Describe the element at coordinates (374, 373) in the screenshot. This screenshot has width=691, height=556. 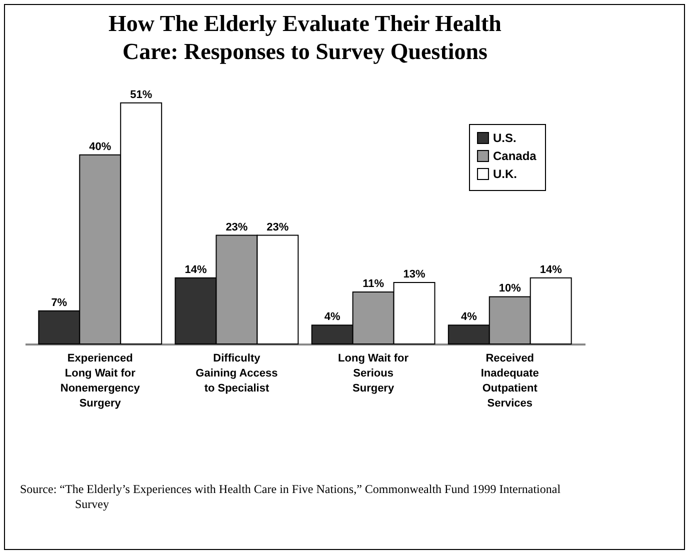
I see `x-tick-label: Long Wait for Serious Surgery` at that location.